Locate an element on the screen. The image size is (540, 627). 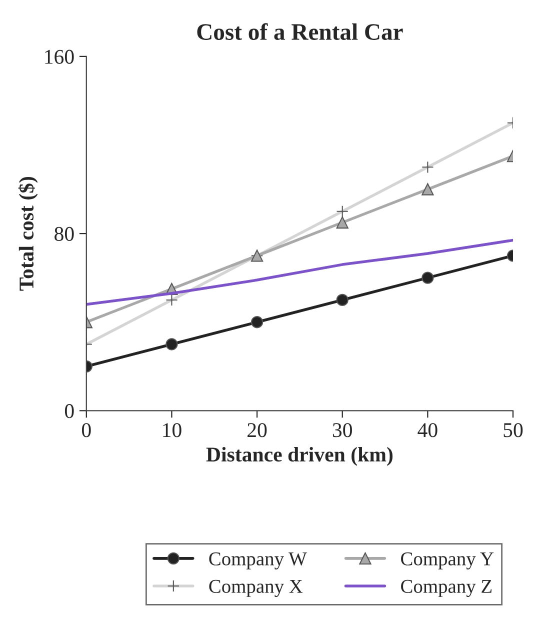
y-tick-label: 0 is located at coordinates (69, 411).